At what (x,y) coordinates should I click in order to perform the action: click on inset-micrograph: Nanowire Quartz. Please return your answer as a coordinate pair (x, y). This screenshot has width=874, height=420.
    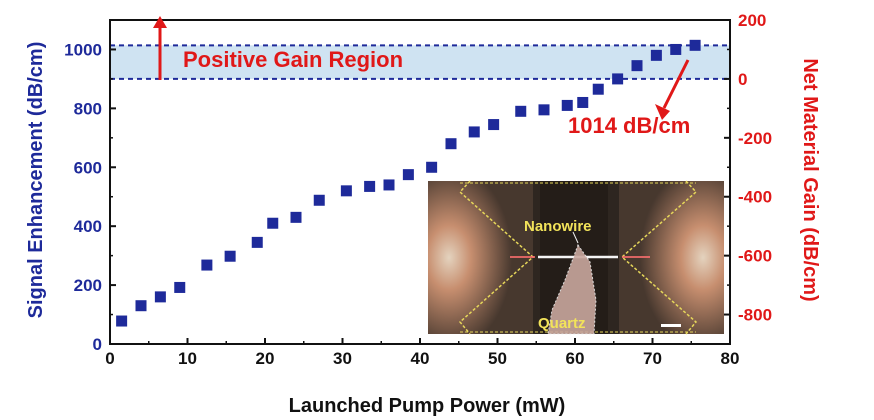
    Looking at the image, I should click on (576, 257).